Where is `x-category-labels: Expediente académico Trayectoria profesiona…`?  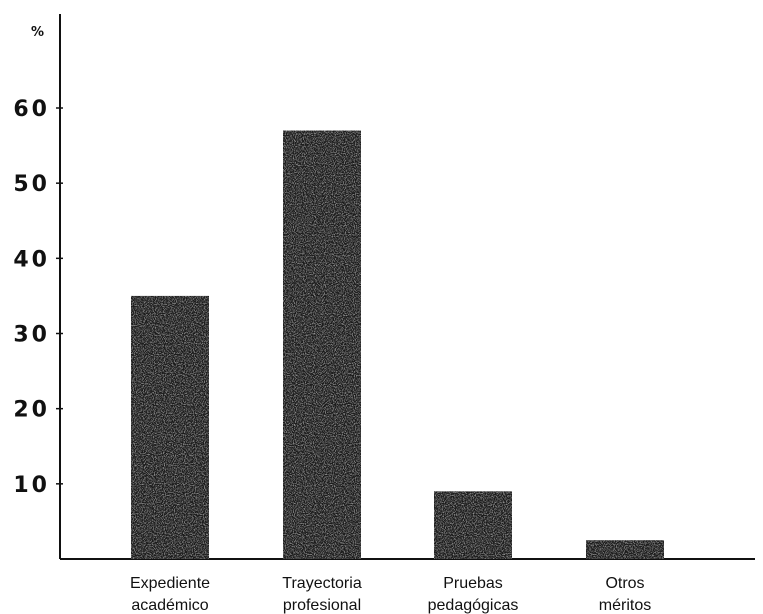
x-category-labels: Expediente académico Trayectoria profesiona… is located at coordinates (390, 594).